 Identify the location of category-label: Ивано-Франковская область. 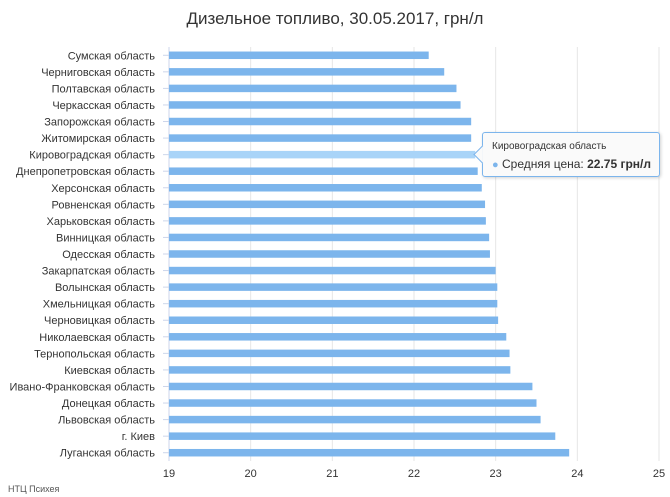
(83, 387).